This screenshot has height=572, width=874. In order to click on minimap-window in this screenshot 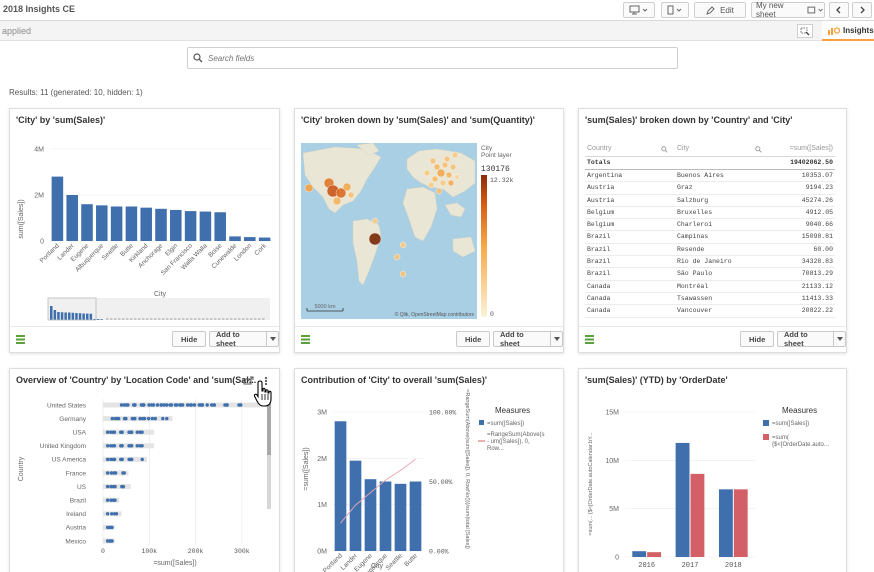, I will do `click(72, 309)`.